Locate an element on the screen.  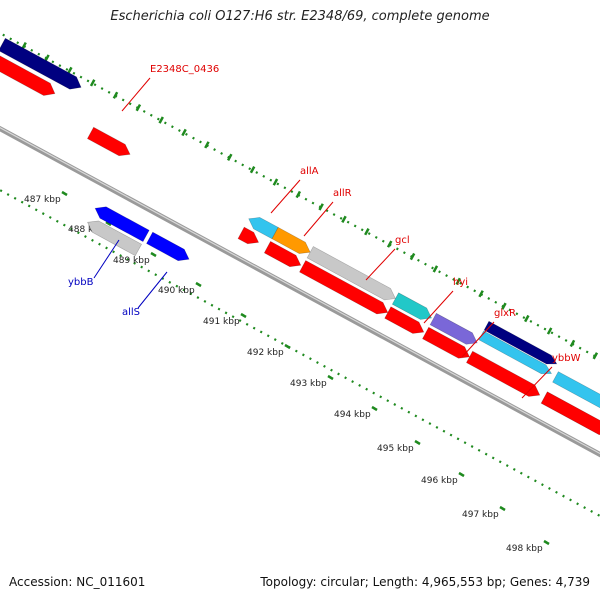
gene-arrow-orange is located at coordinates (291, 240).